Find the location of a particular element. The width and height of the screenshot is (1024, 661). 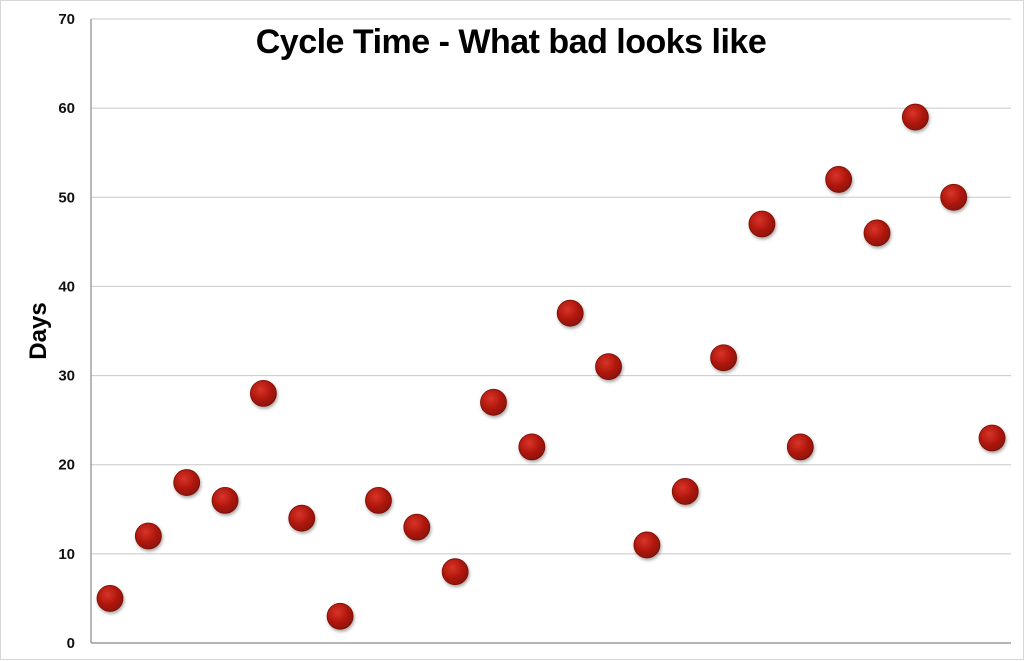

y-tick-labels: 0 10 20 30 40 50 60 70 is located at coordinates (66, 331).